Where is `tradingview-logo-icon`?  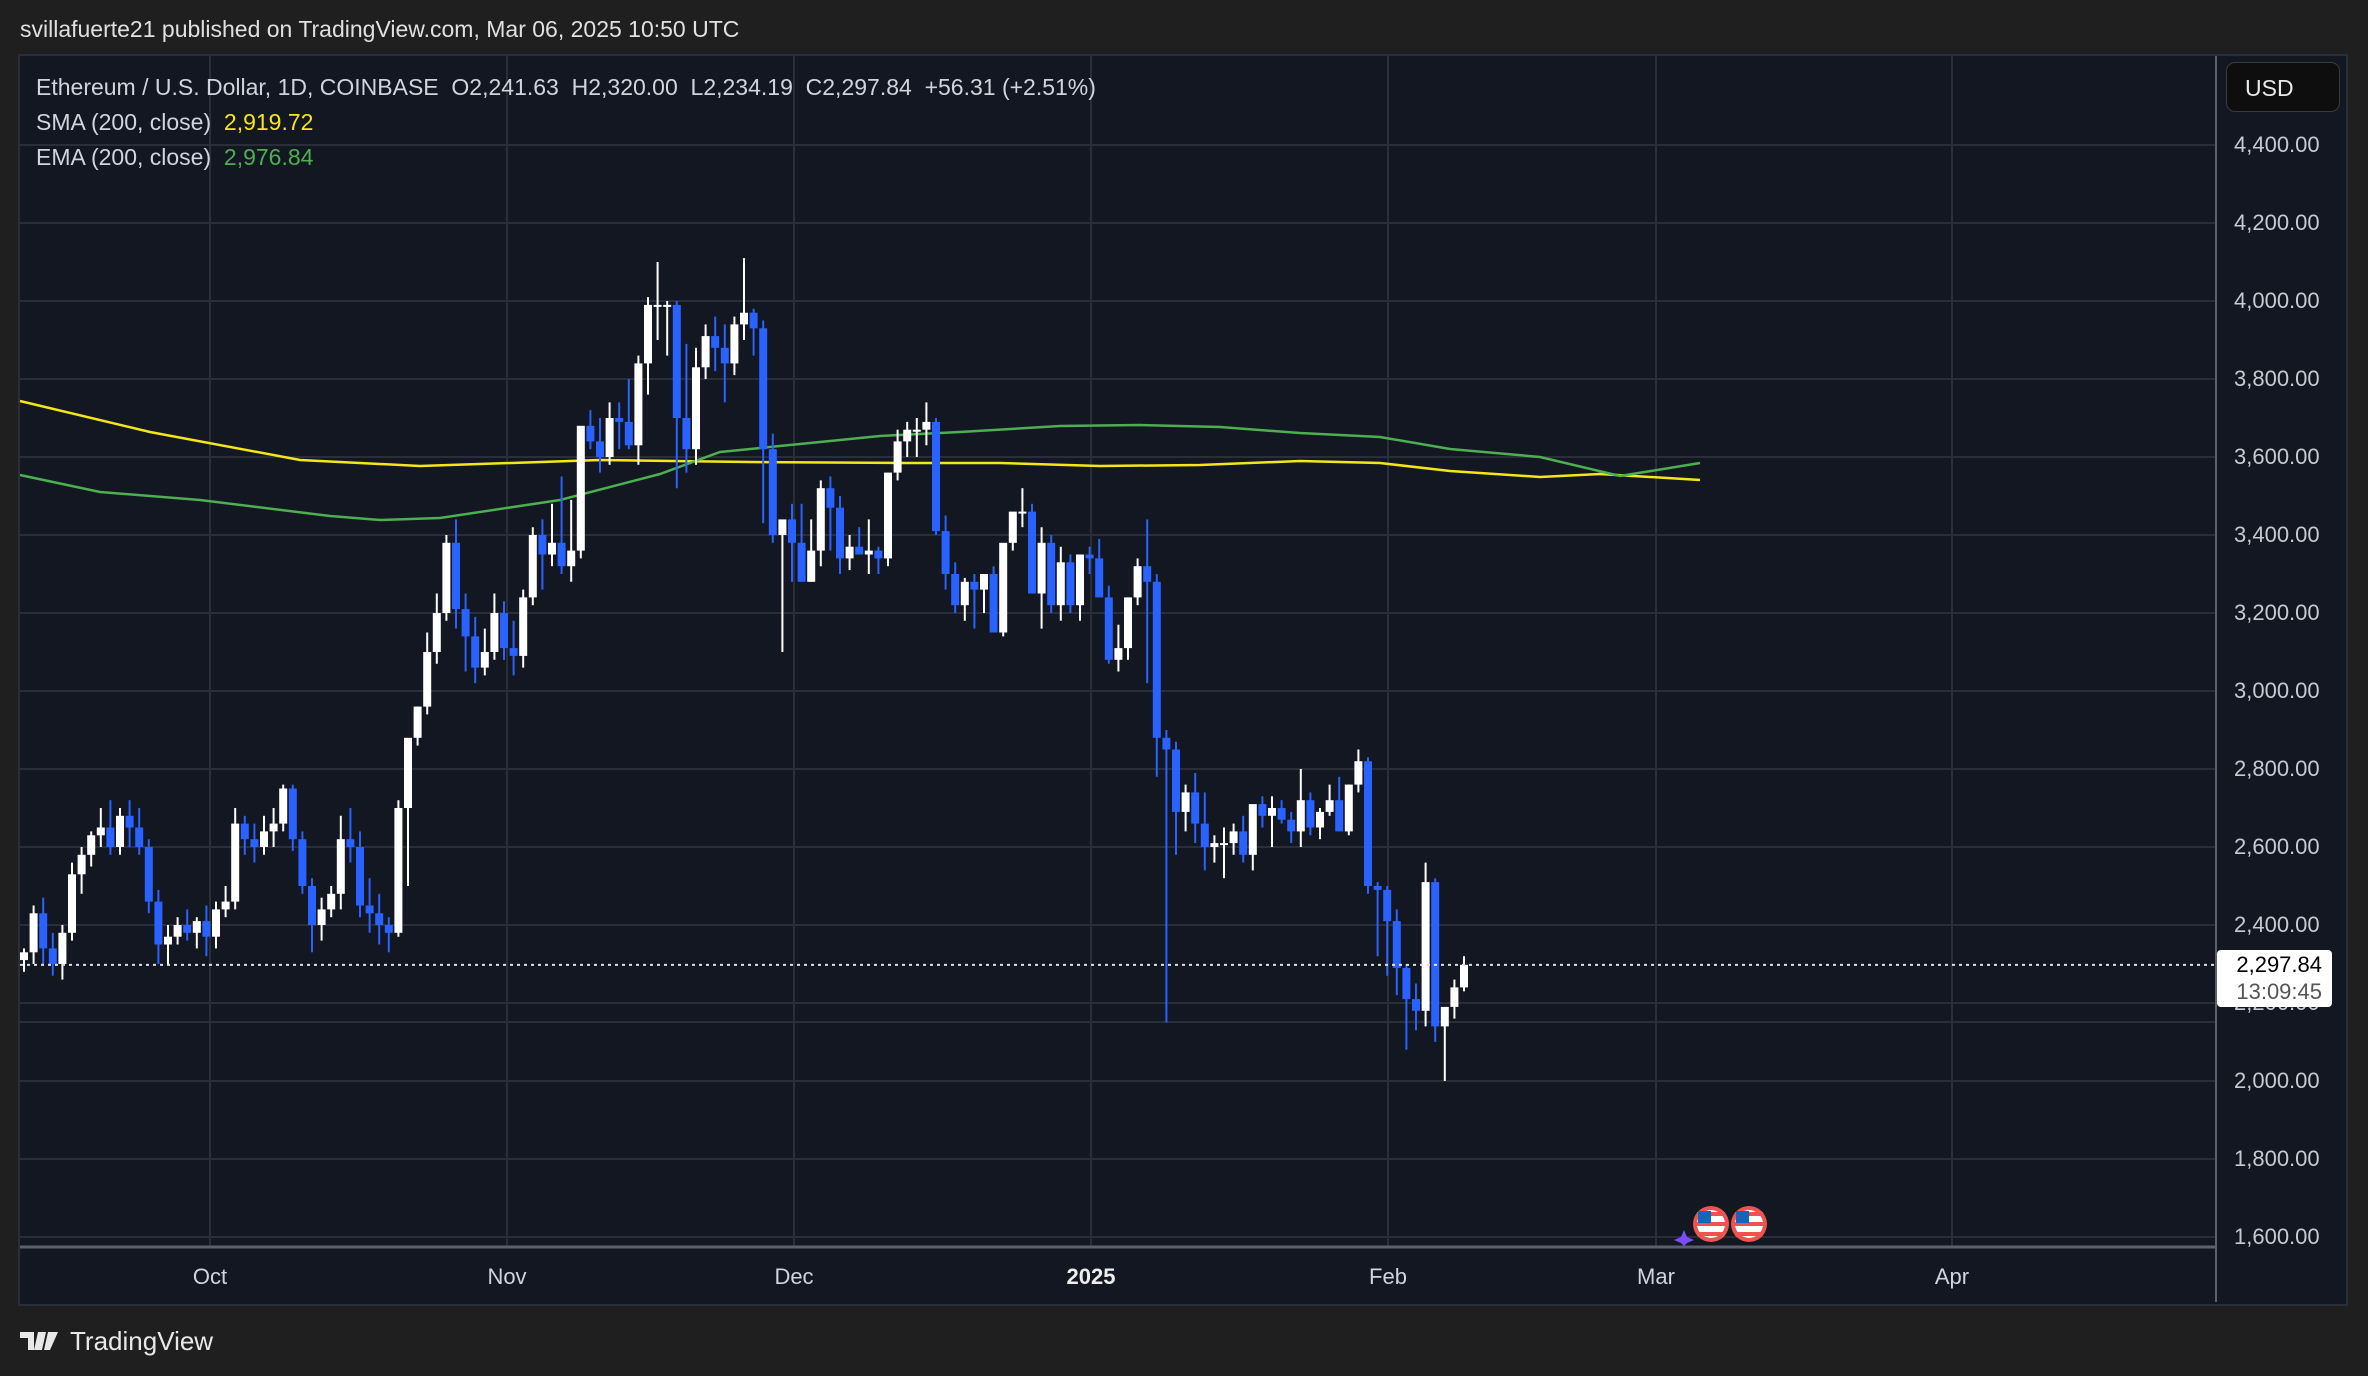
tradingview-logo-icon is located at coordinates (39, 1340).